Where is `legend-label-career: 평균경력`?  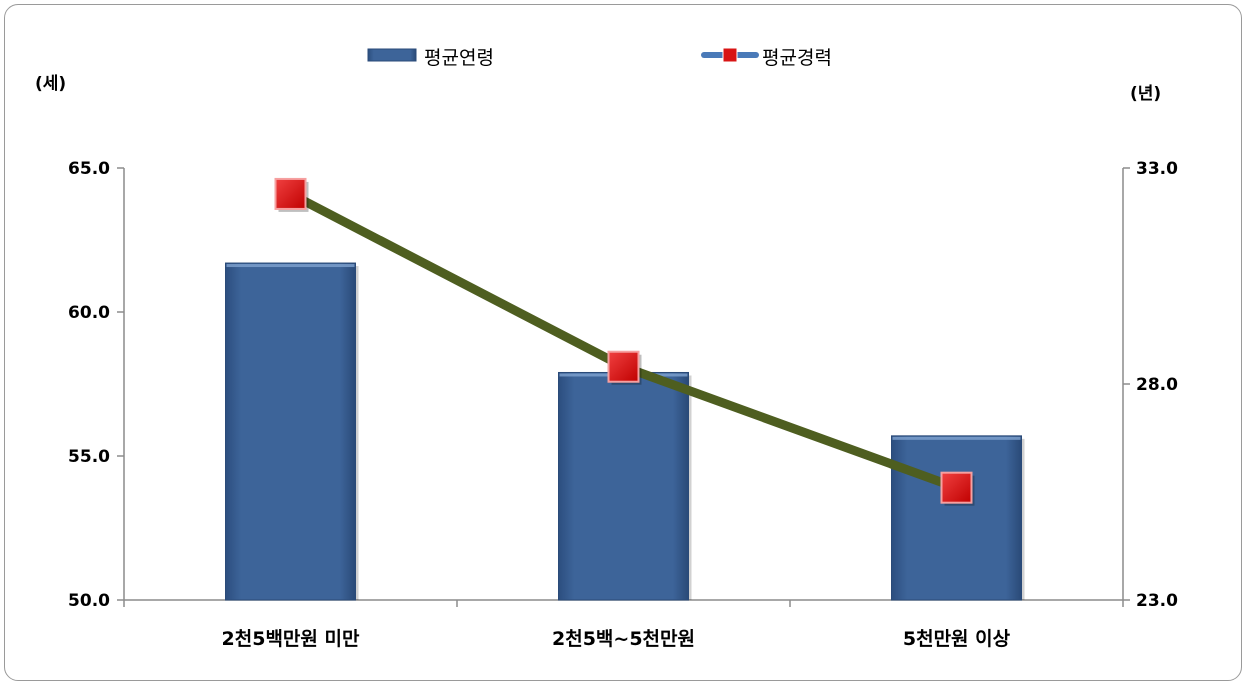
legend-label-career: 평균경력 is located at coordinates (797, 58).